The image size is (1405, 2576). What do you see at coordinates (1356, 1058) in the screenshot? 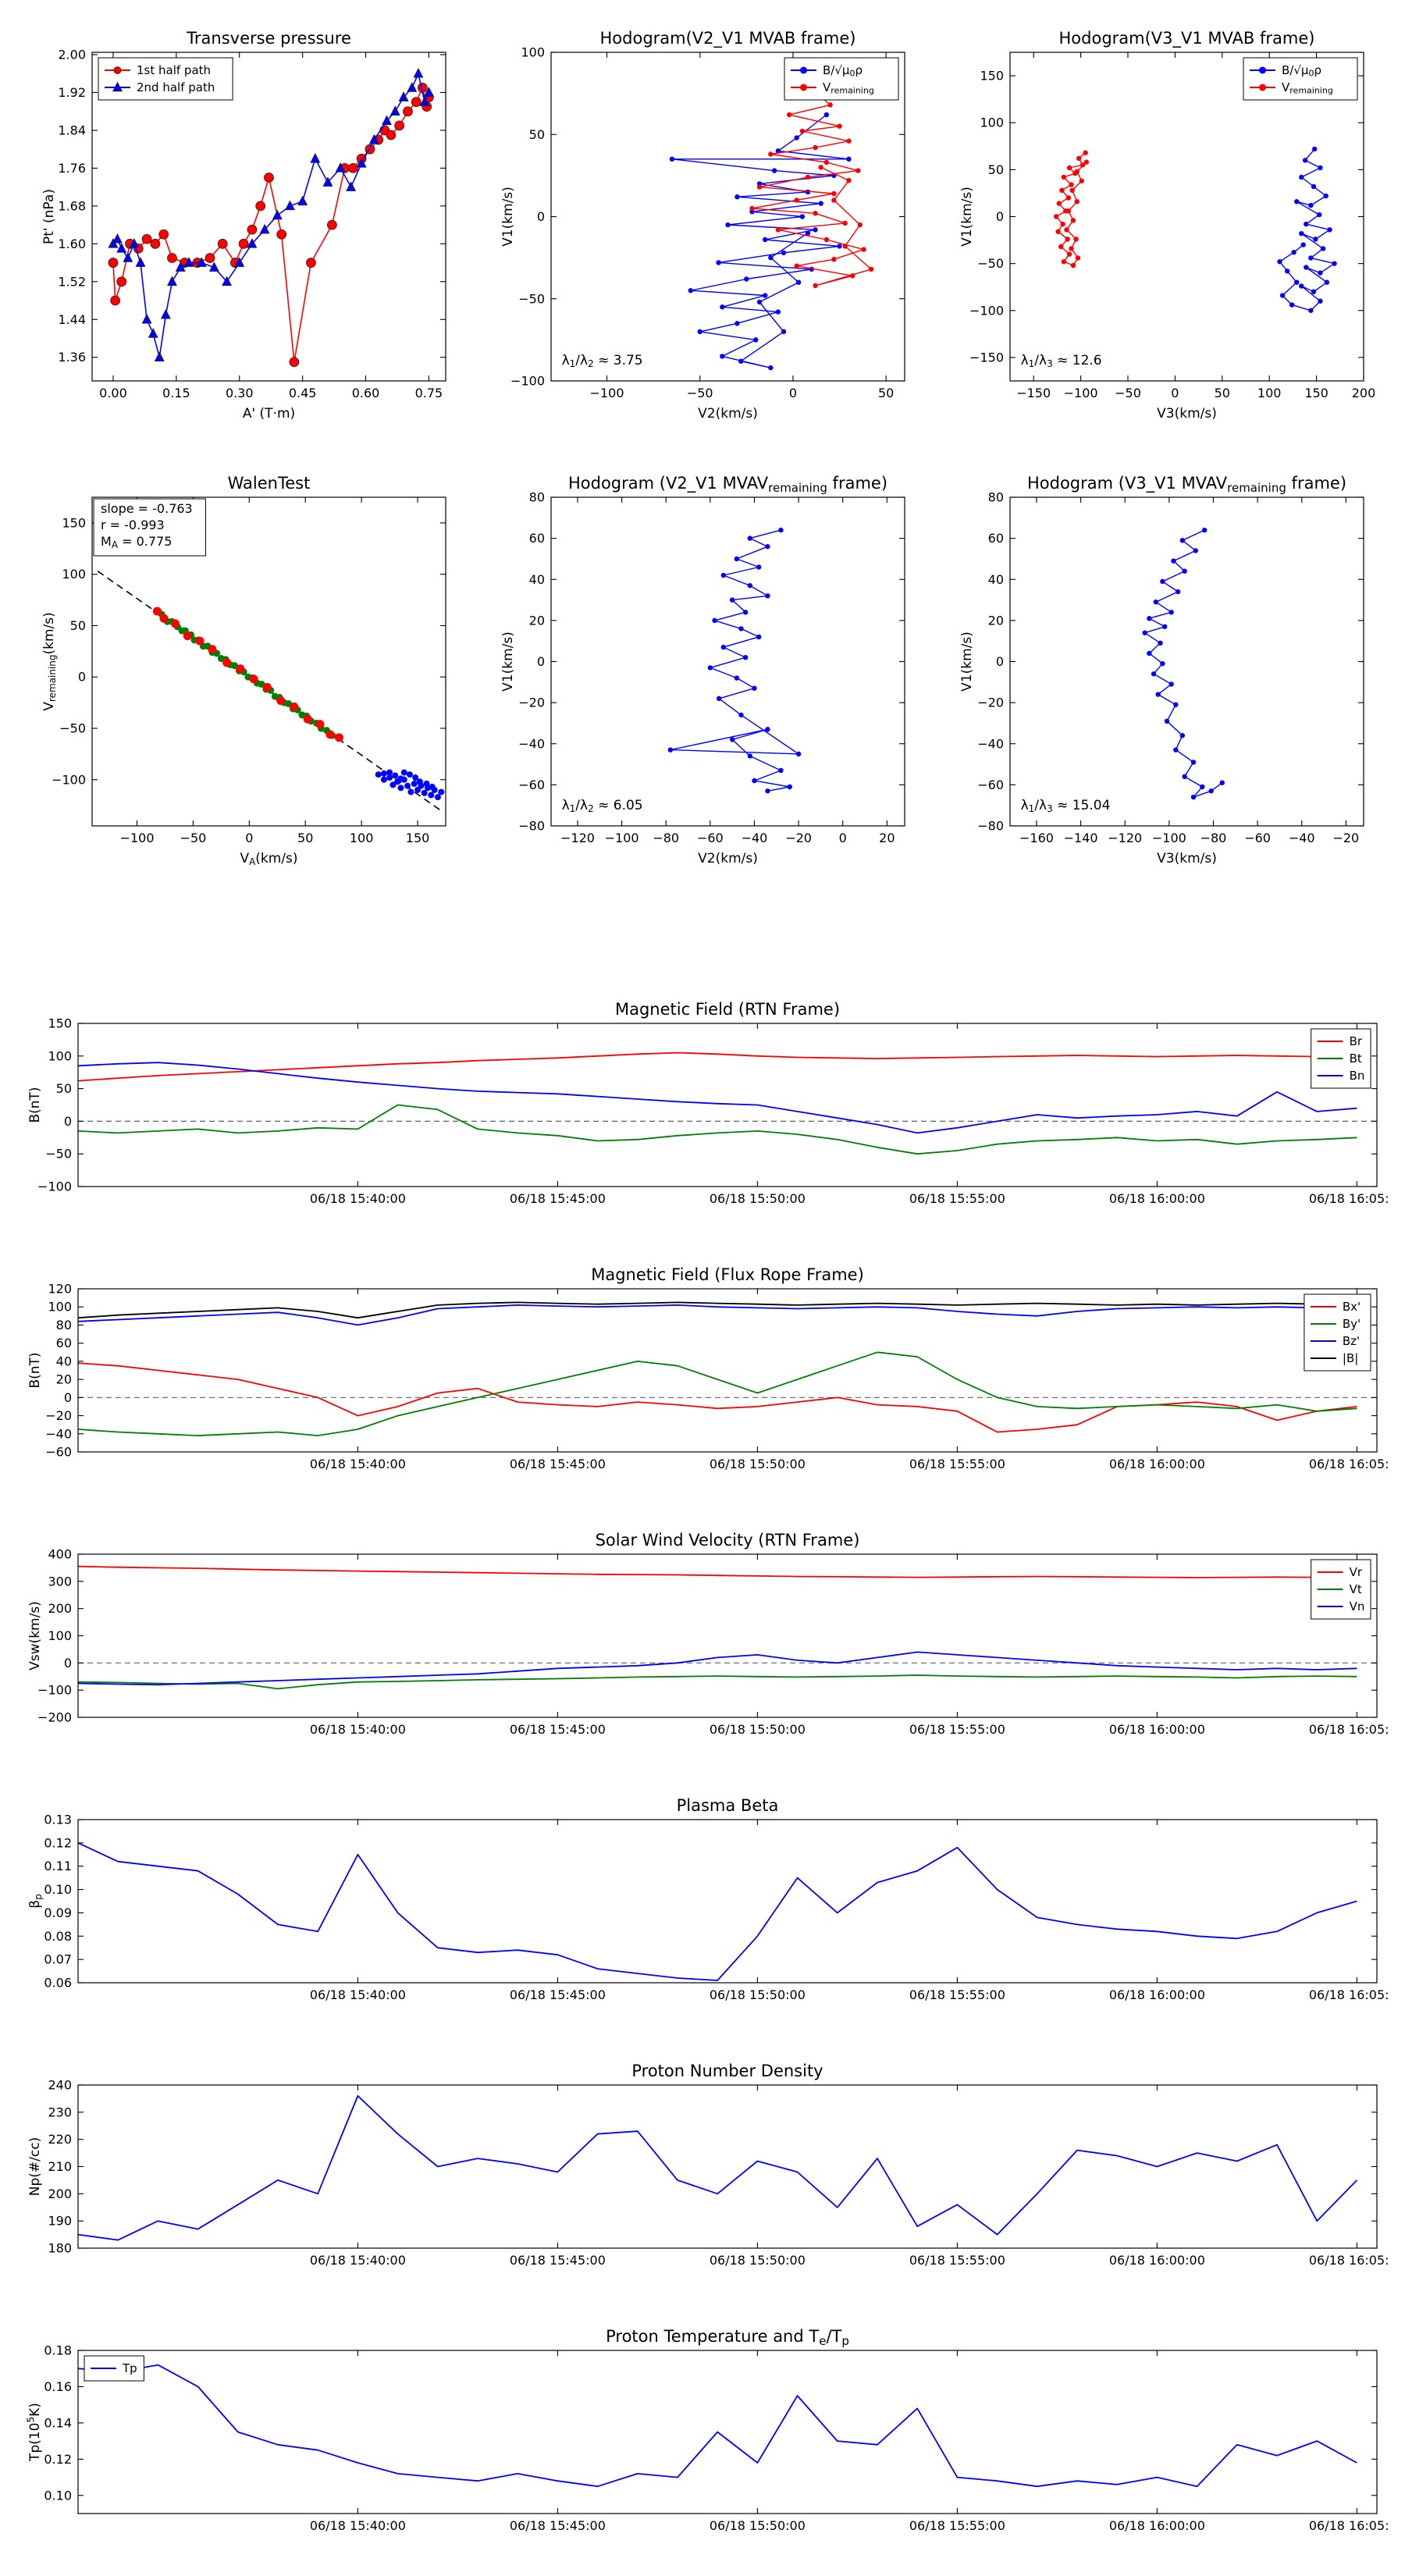
I see `svg-text: Bt` at bounding box center [1356, 1058].